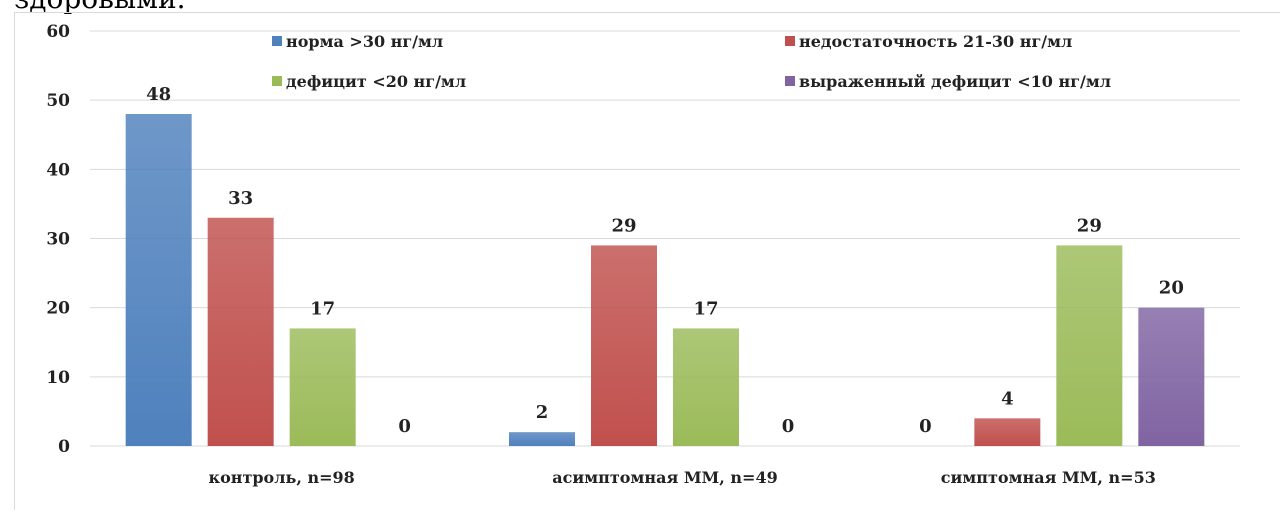  What do you see at coordinates (240, 198) in the screenshot?
I see `data-label: 33` at bounding box center [240, 198].